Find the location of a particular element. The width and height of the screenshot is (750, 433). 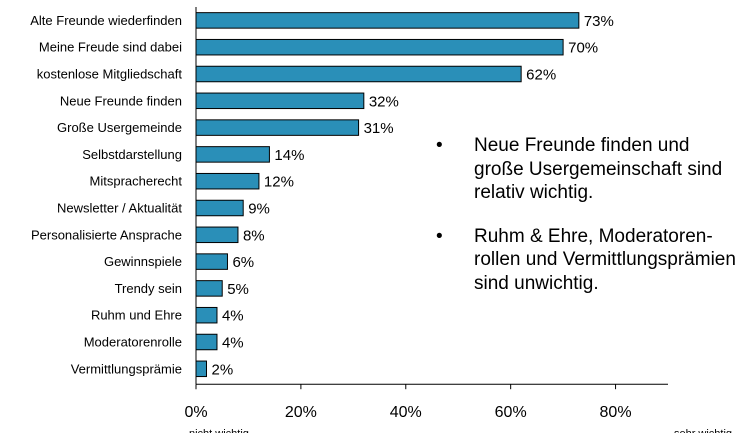

value-label: 5% is located at coordinates (238, 289).